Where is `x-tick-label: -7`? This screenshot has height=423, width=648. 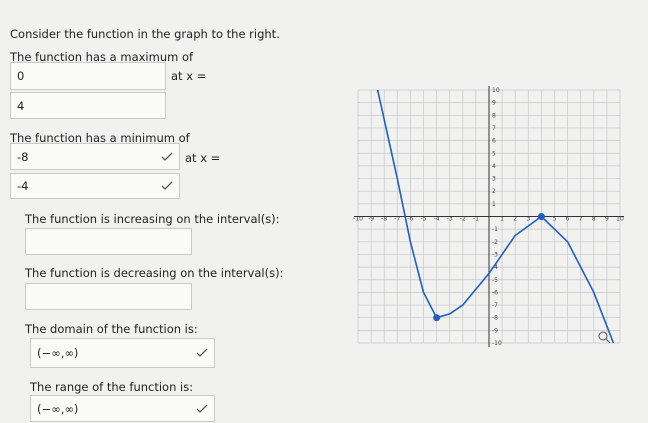
x-tick-label: -7 is located at coordinates (397, 219).